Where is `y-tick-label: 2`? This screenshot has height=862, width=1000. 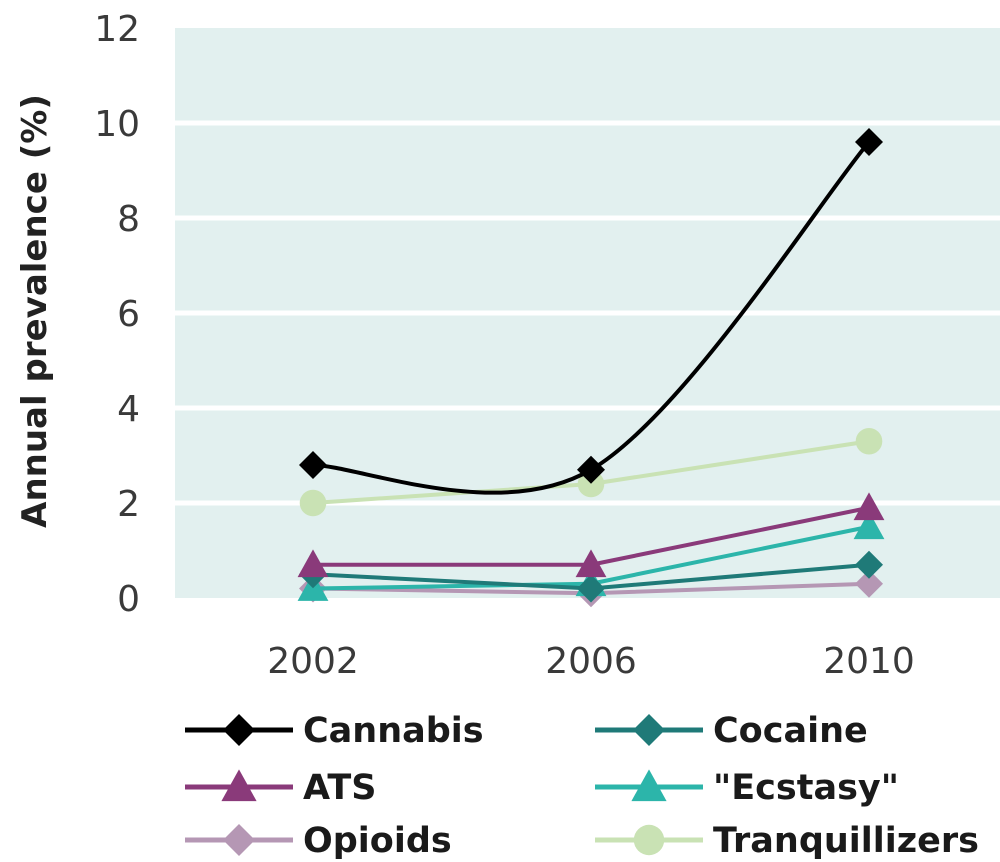
y-tick-label: 2 is located at coordinates (128, 504).